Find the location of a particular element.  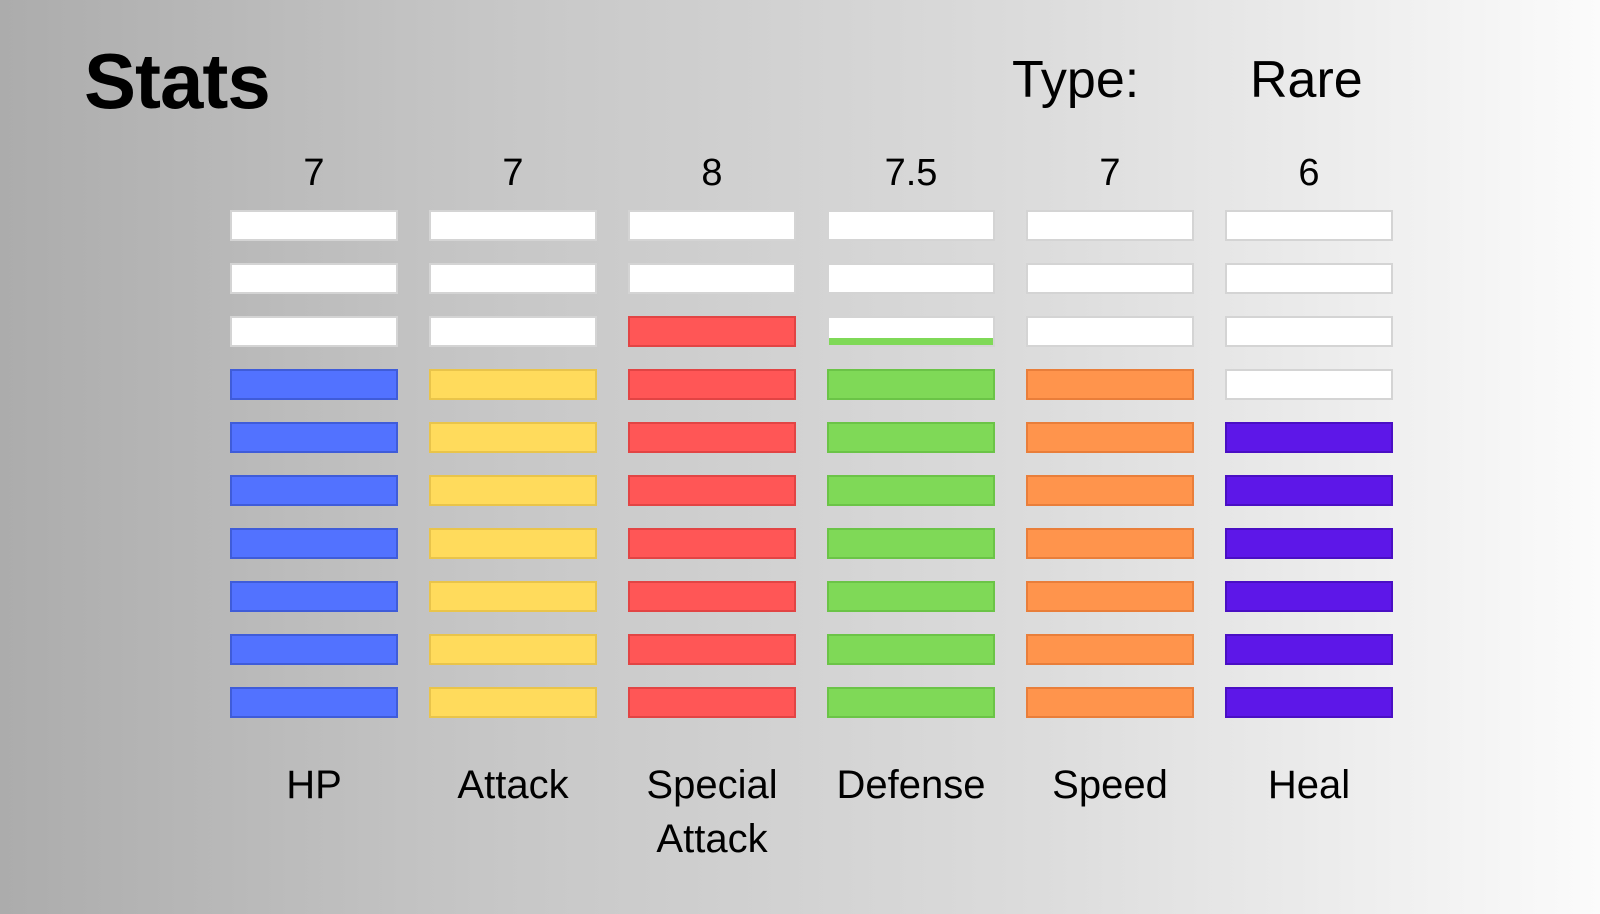

type-value: Rare is located at coordinates (1306, 80).